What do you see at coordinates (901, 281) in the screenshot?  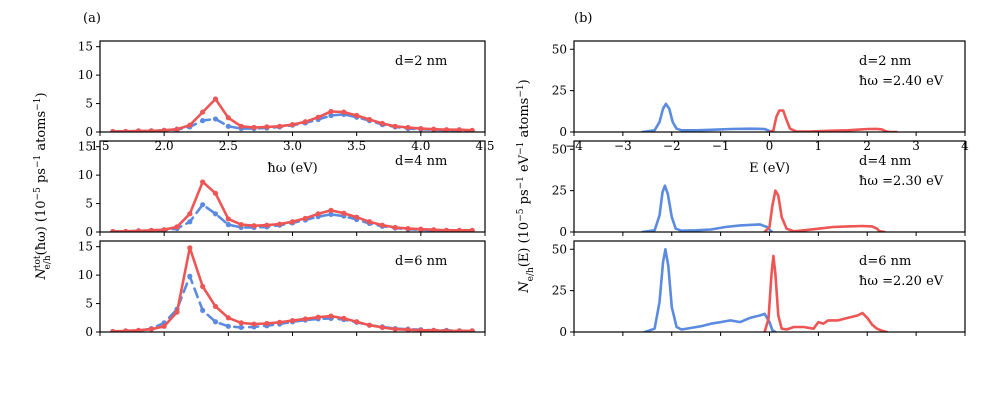 I see `panel-annotation: ħω =2.20 eV` at bounding box center [901, 281].